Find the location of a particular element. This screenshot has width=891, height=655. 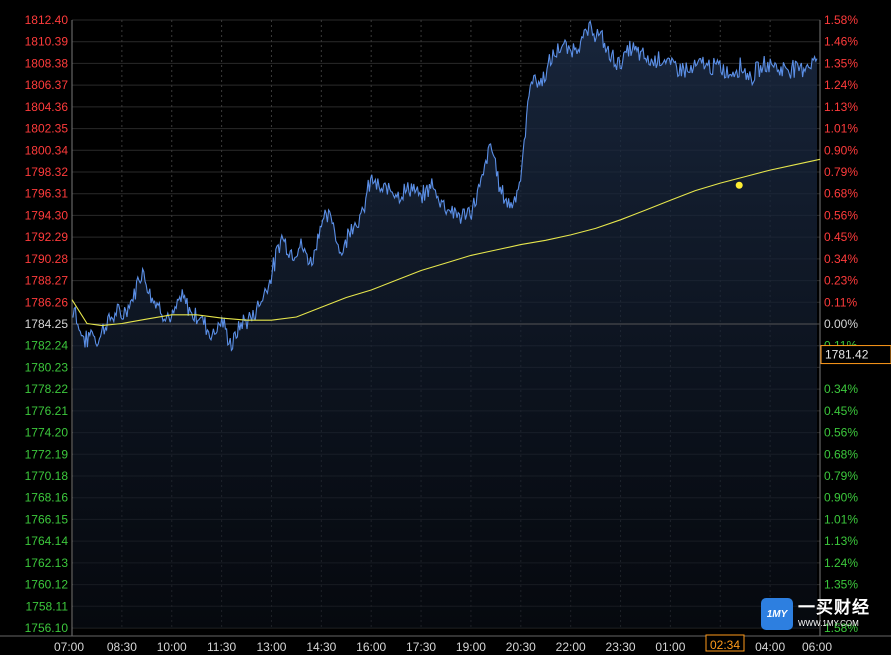

time-tick-label: 19:00 is located at coordinates (471, 647).